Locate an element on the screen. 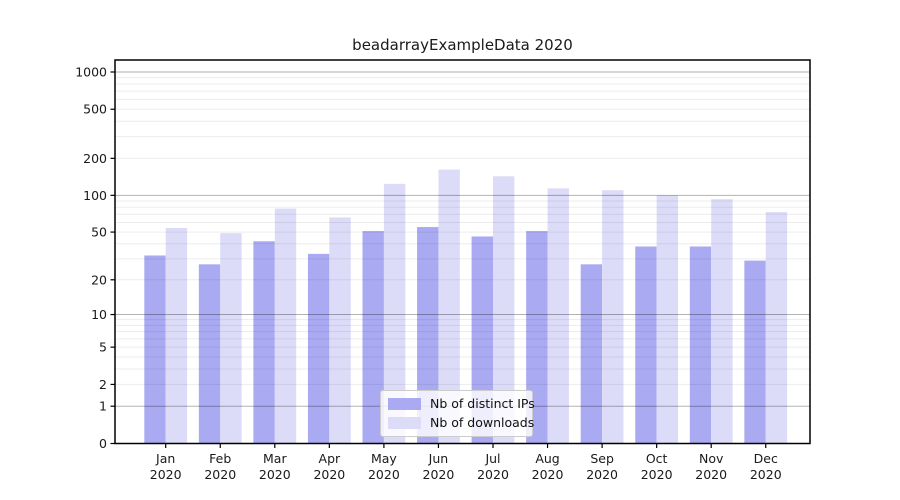 This screenshot has width=900, height=500. legend-swatch-distinct-ips is located at coordinates (404, 404).